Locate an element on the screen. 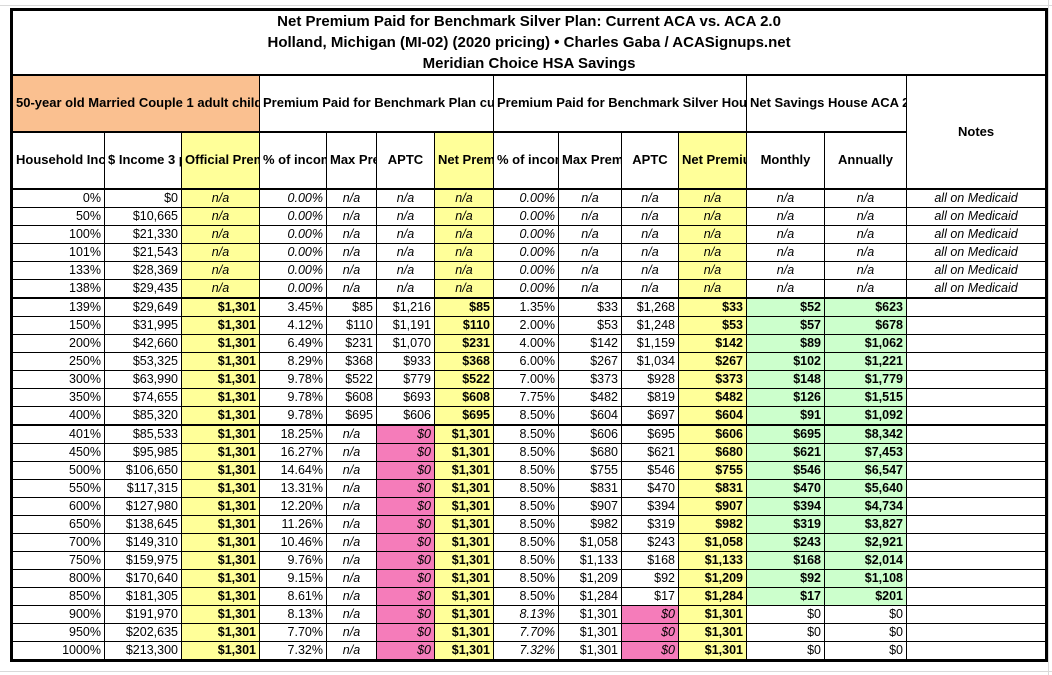 This screenshot has height=675, width=1052. cell-net-premium-aca2: $142 is located at coordinates (712, 343).